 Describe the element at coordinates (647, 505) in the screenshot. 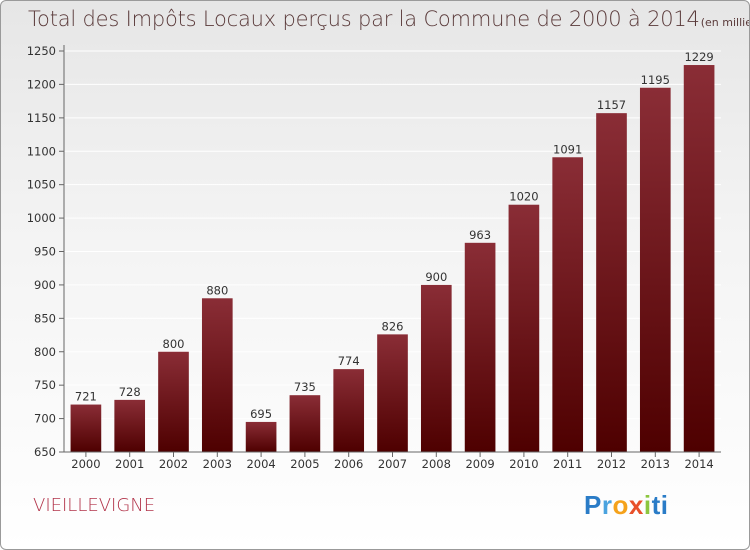

I see `logo-letter: i` at that location.